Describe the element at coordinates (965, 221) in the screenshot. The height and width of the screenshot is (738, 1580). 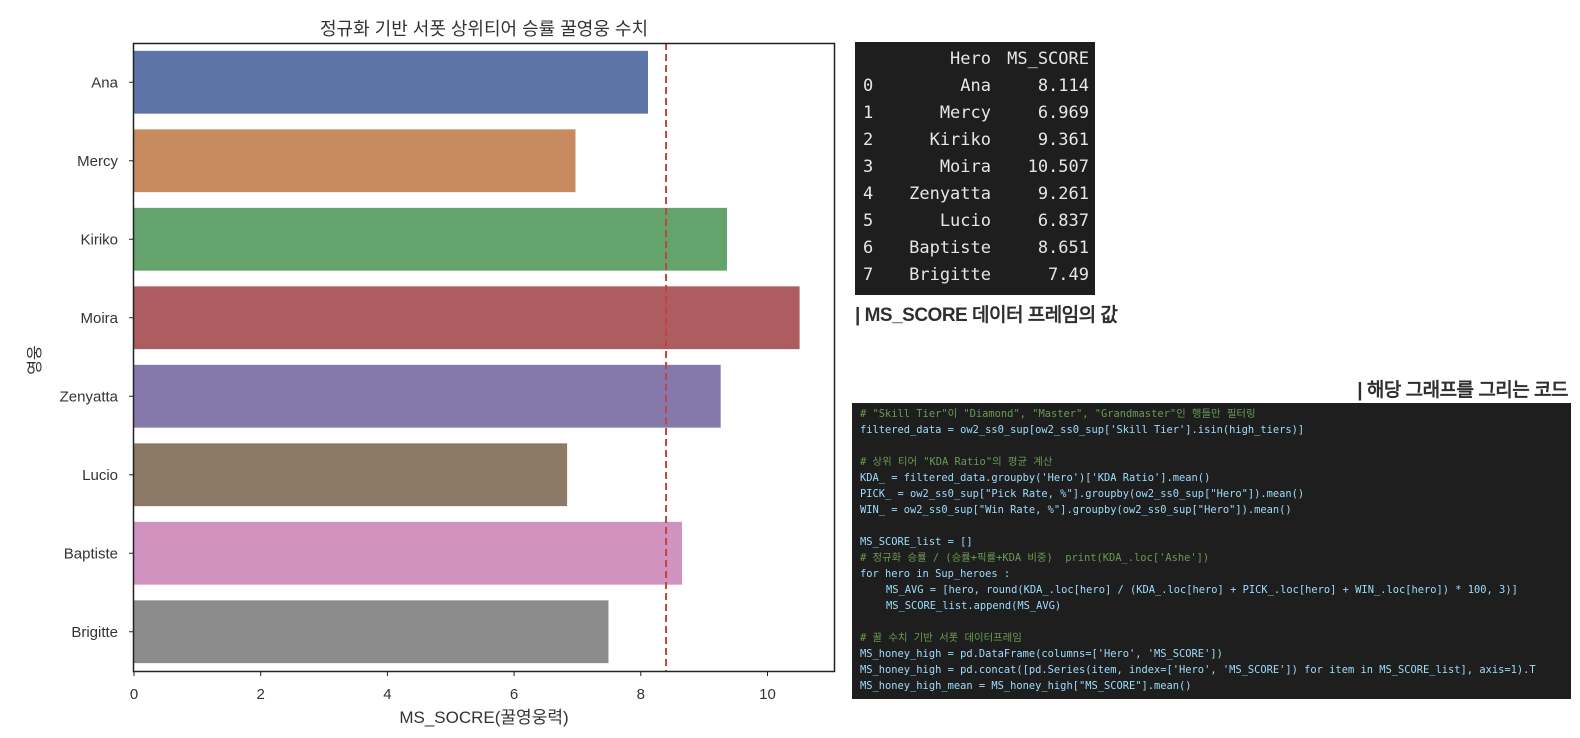
I see `row-hero: Lucio` at that location.